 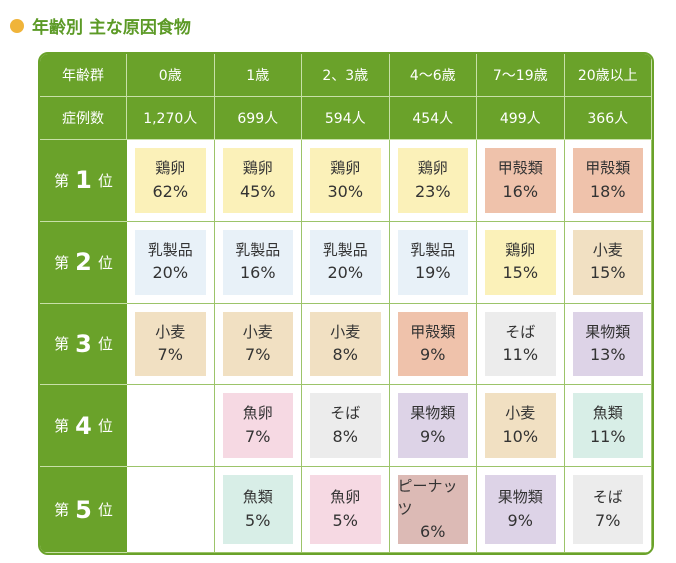 What do you see at coordinates (258, 75) in the screenshot?
I see `age-group-header: 1歳` at bounding box center [258, 75].